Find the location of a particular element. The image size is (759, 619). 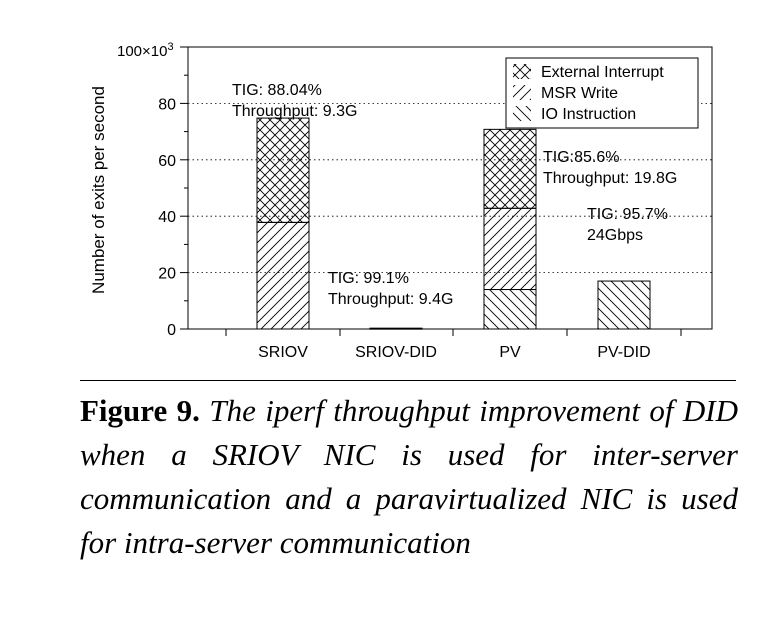

caption-label: Figure 9. is located at coordinates (140, 410).